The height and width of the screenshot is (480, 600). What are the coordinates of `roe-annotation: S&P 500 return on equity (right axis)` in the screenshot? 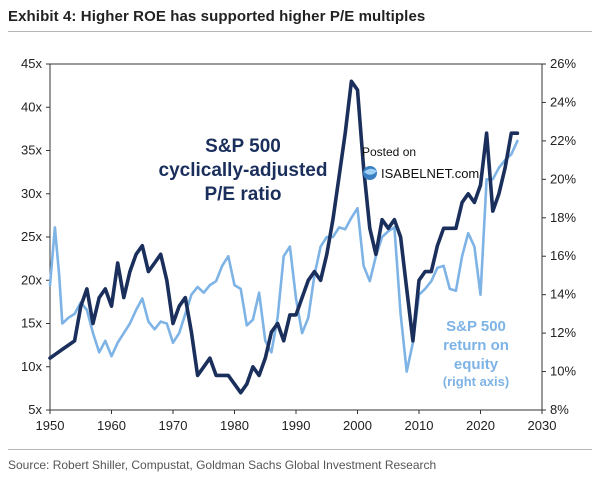 It's located at (476, 353).